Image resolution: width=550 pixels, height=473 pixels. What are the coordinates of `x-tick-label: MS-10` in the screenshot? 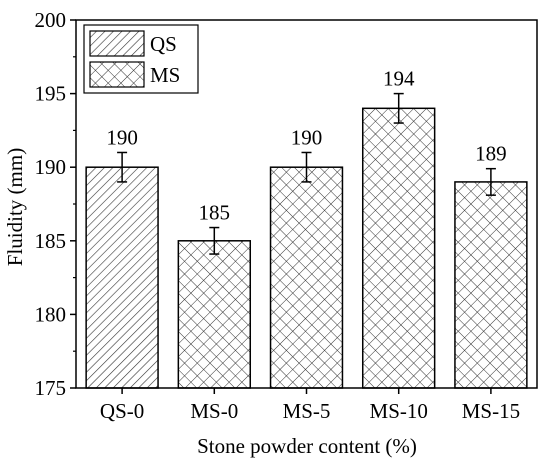 It's located at (399, 411).